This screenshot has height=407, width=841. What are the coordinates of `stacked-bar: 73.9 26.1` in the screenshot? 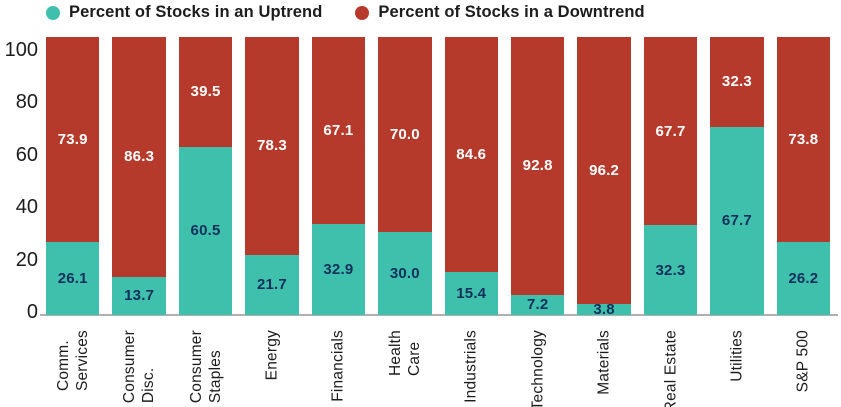 It's located at (73, 176).